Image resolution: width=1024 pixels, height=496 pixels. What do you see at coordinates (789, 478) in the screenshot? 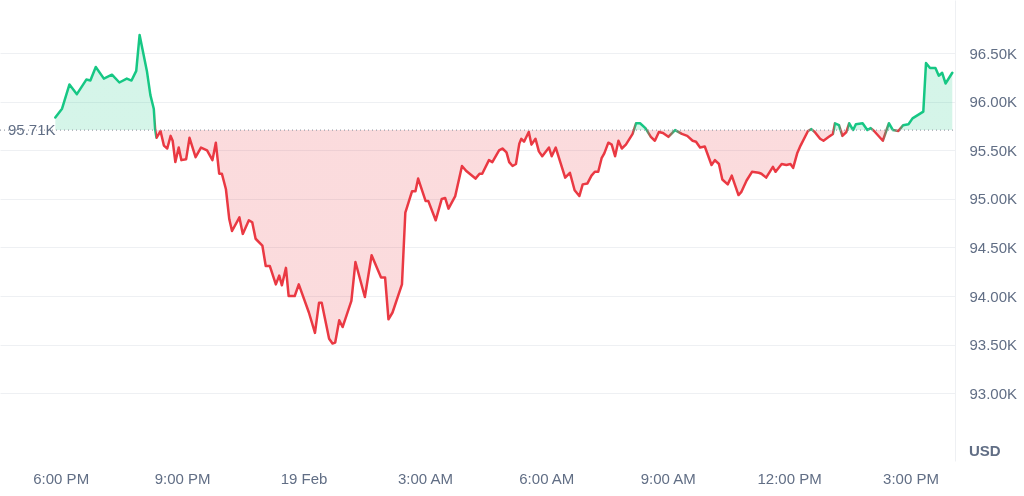
I see `x-tick-label: 12:00 PM` at bounding box center [789, 478].